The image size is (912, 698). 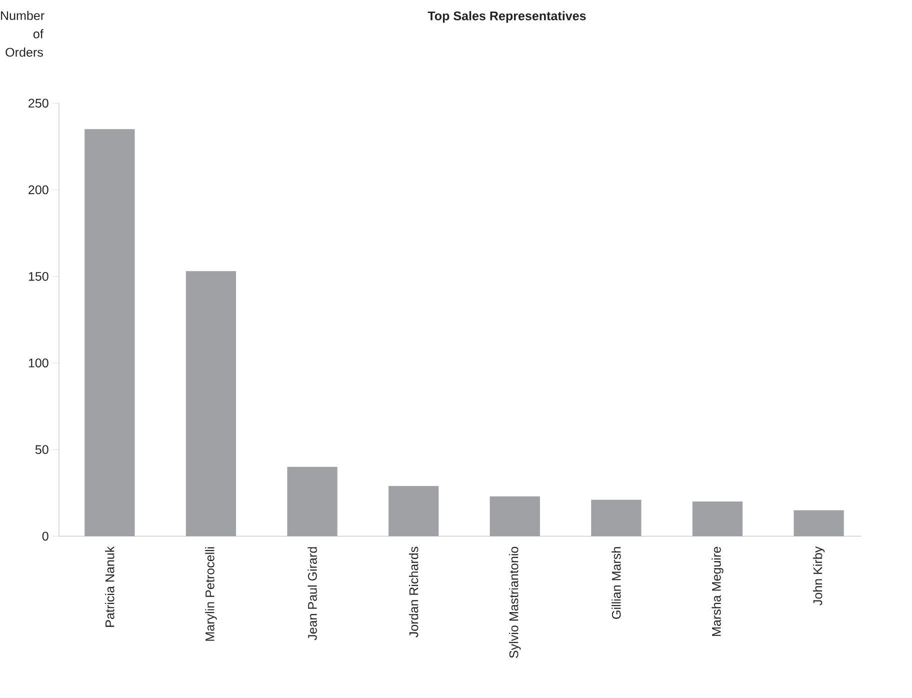 I want to click on y-tick-label: 200, so click(x=38, y=189).